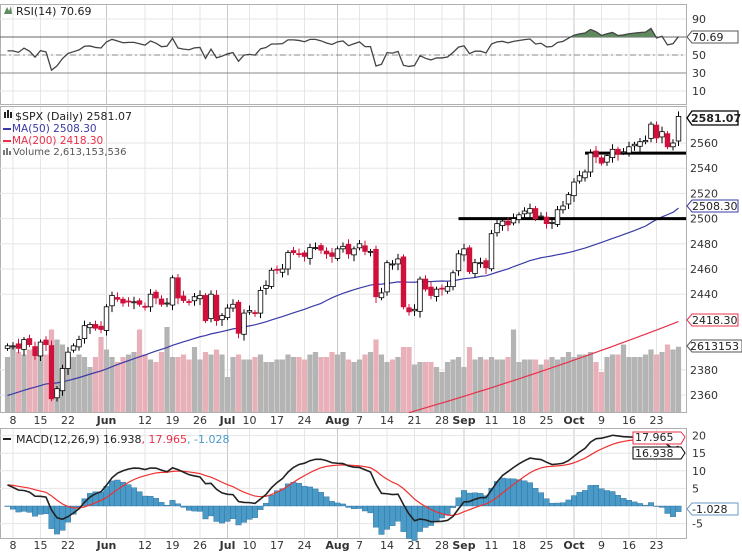  What do you see at coordinates (173, 420) in the screenshot?
I see `x-tick-label: 19` at bounding box center [173, 420].